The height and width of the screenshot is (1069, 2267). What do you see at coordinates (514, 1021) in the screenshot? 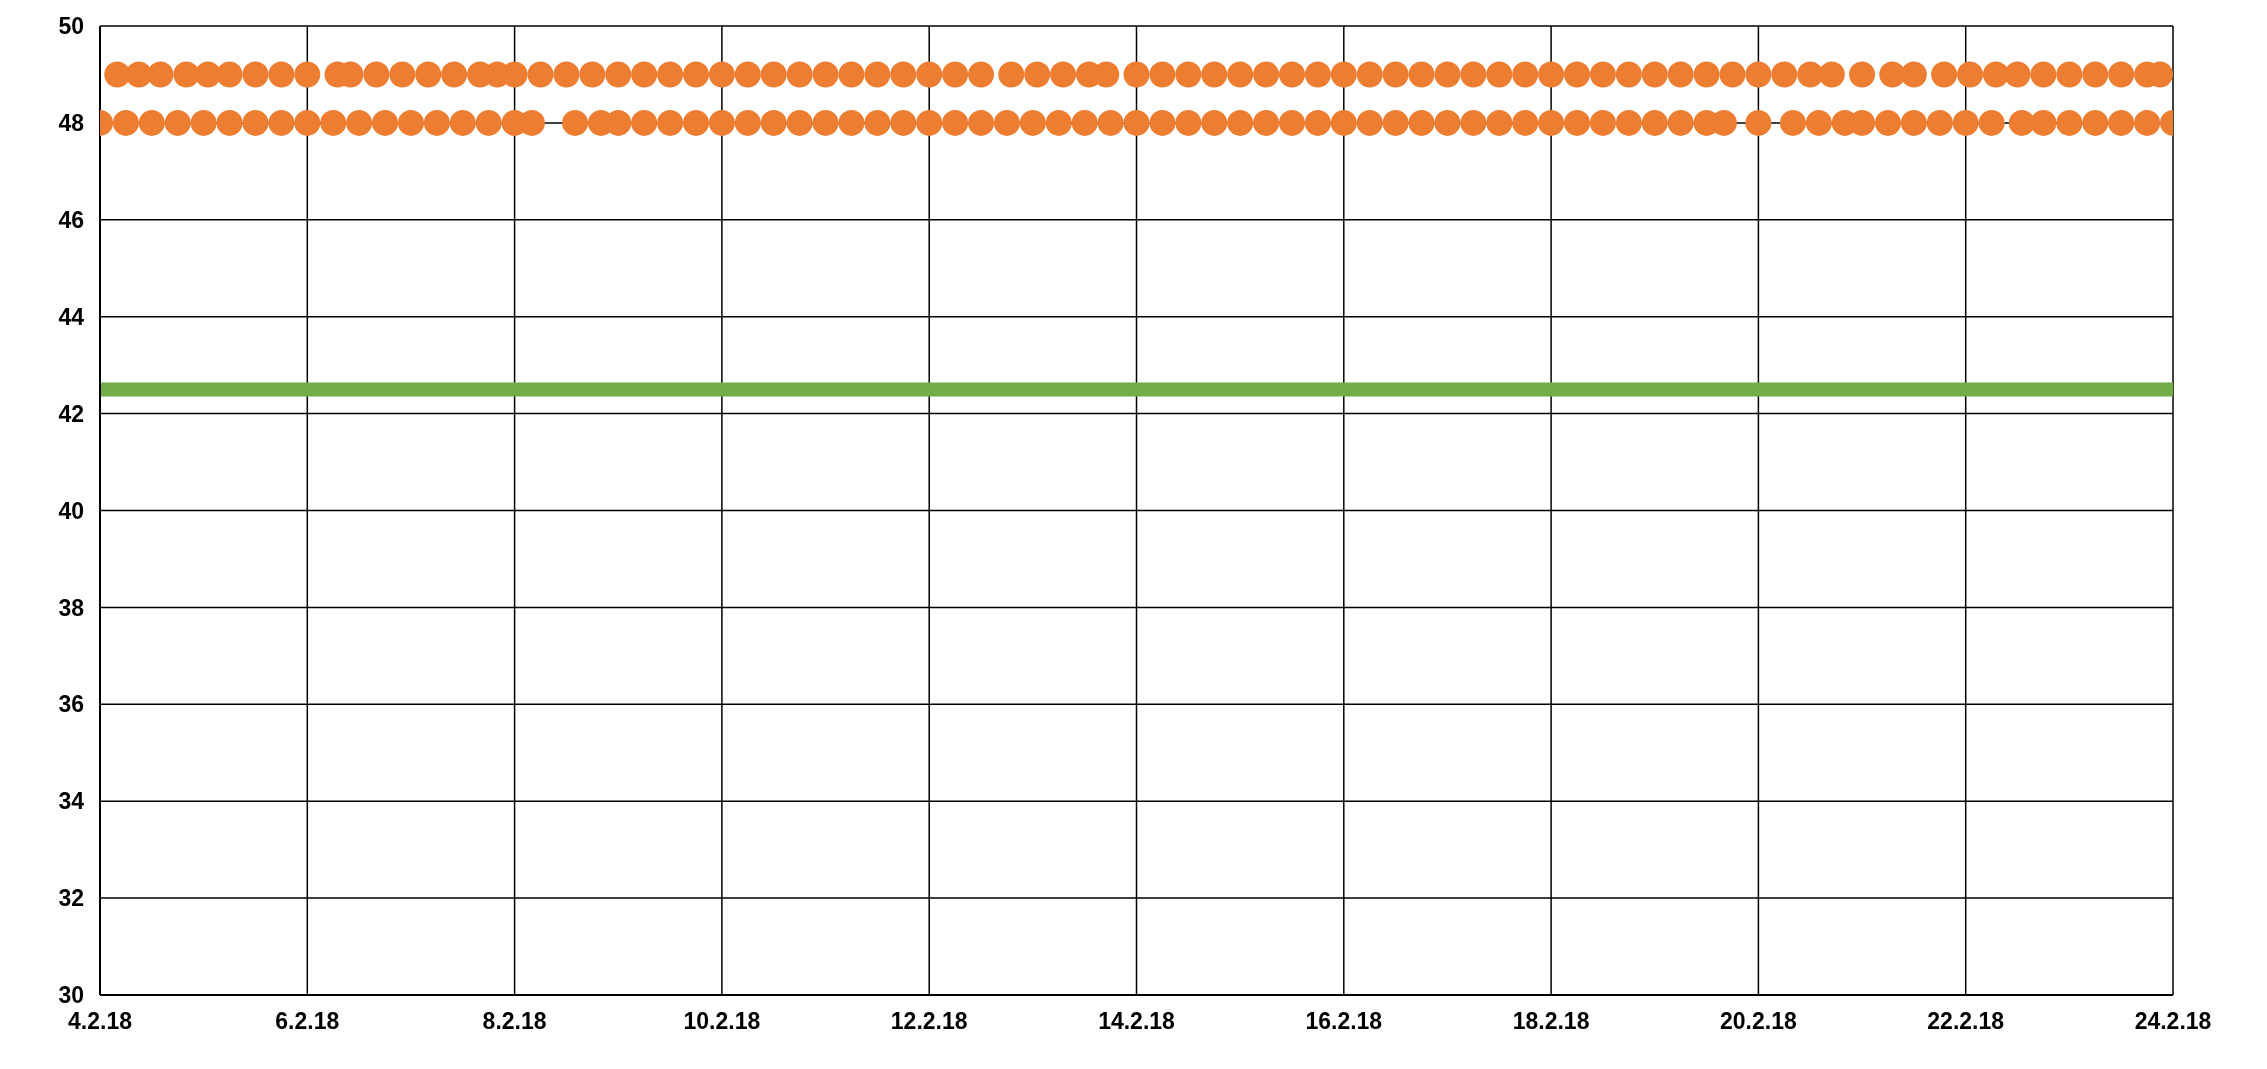
I see `x-tick-label: 8.2.18` at bounding box center [514, 1021].